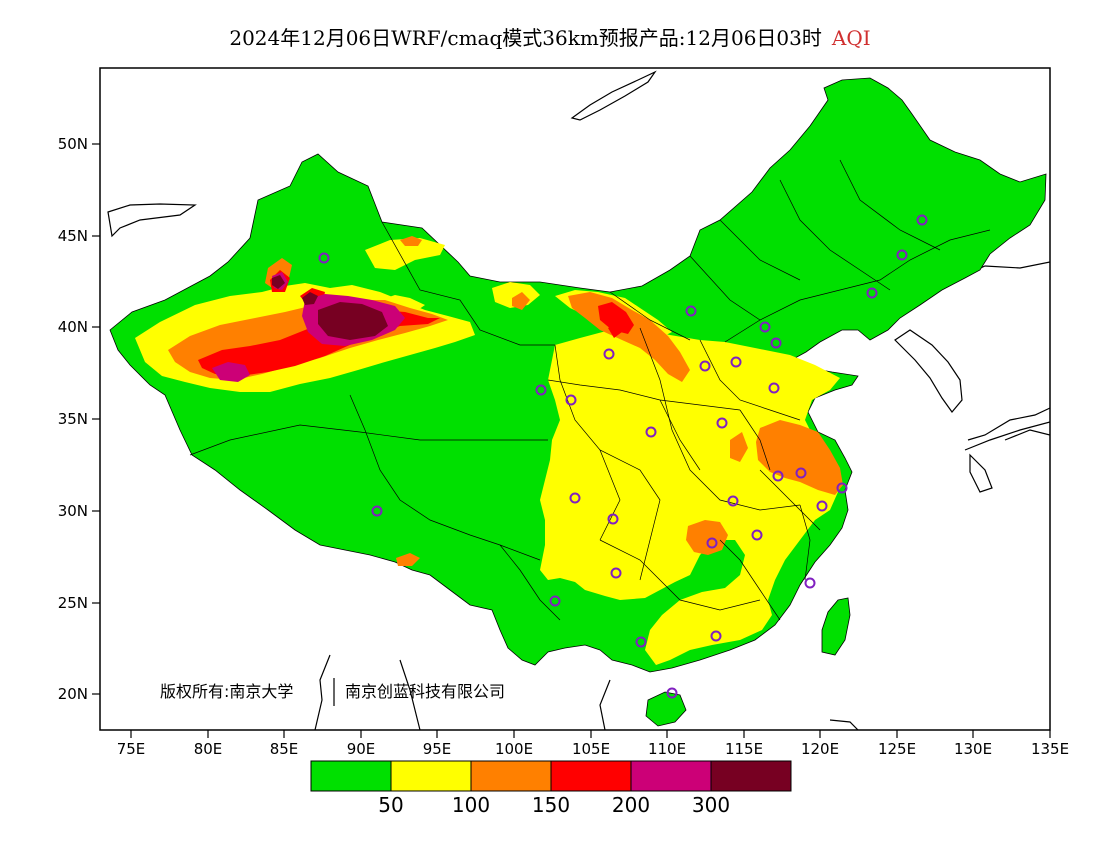  I want to click on lat-tick-label: 45N, so click(73, 236).